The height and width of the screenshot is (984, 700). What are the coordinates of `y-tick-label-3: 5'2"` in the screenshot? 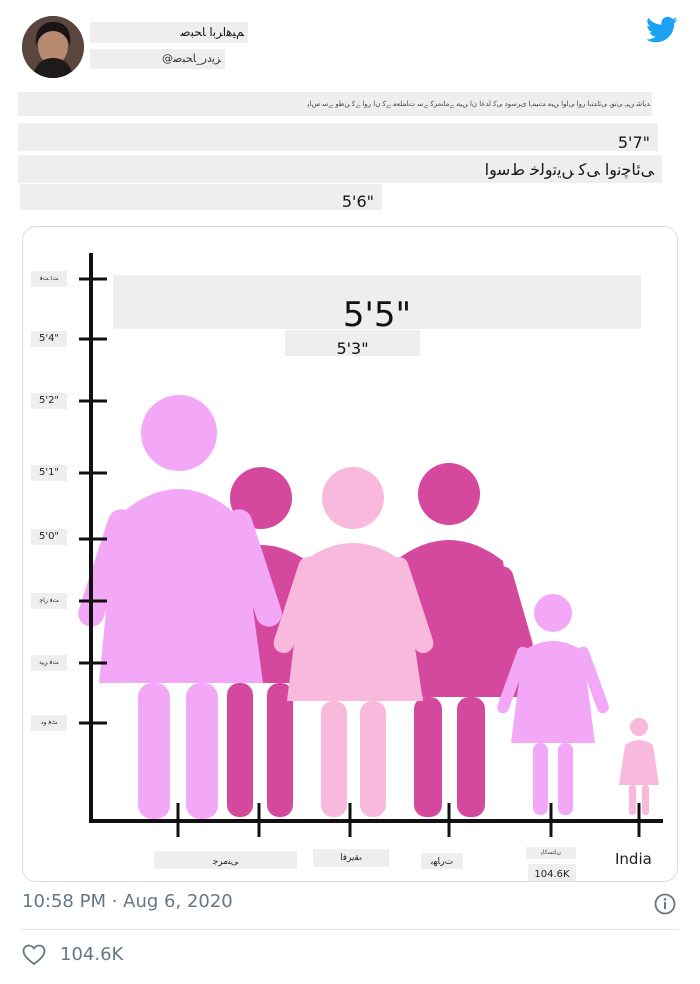 It's located at (49, 401).